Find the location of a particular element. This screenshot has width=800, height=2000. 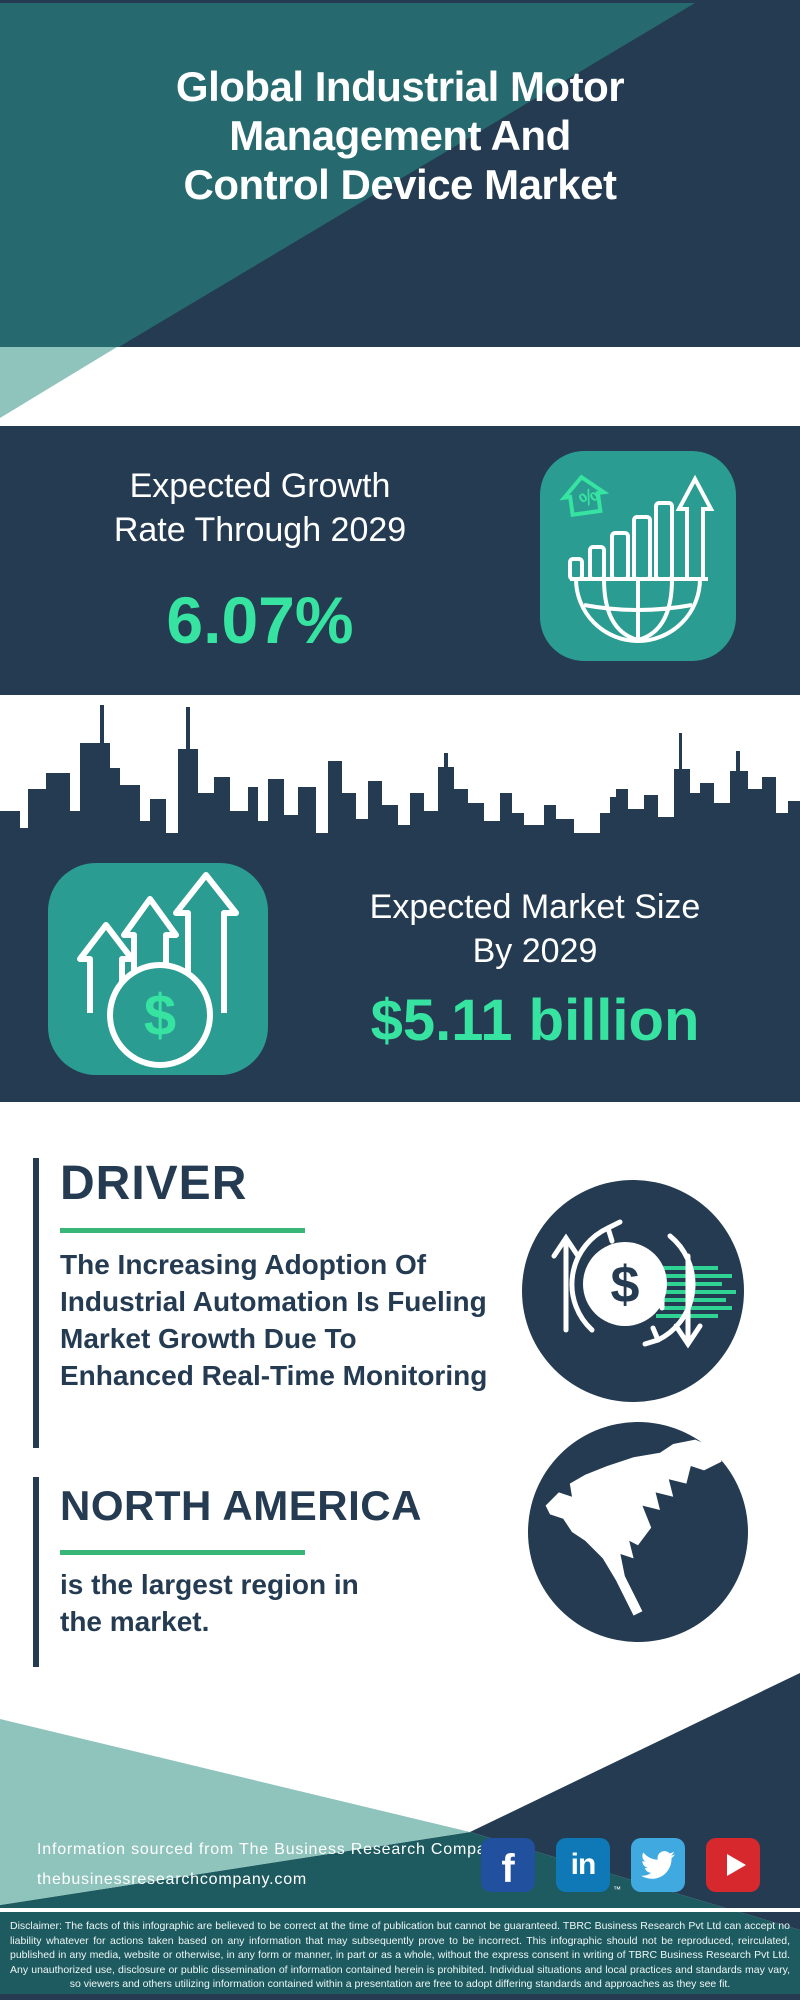

region-heading: NORTH AMERICA is located at coordinates (241, 1505).